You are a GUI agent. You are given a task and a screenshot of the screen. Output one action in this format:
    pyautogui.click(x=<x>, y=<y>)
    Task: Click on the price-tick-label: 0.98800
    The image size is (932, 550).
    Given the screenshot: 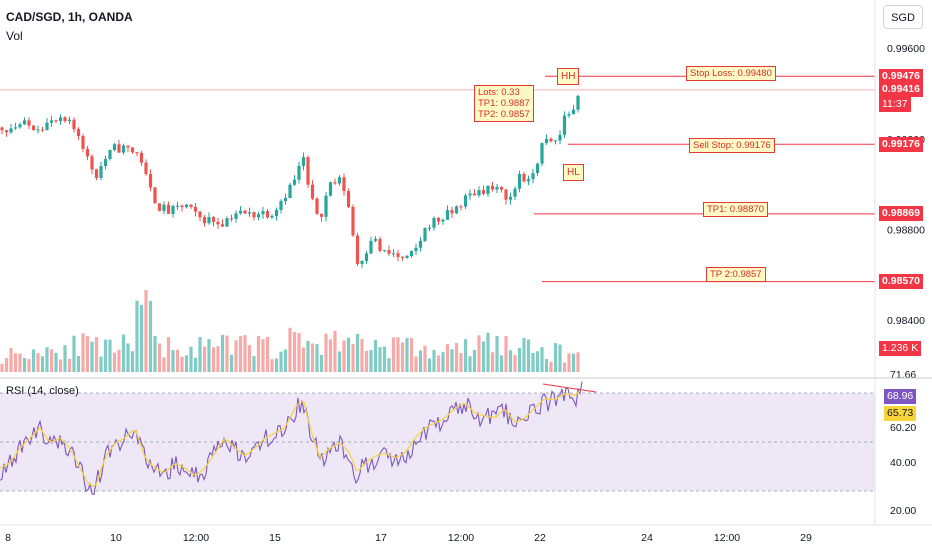 What is the action you would take?
    pyautogui.click(x=906, y=230)
    